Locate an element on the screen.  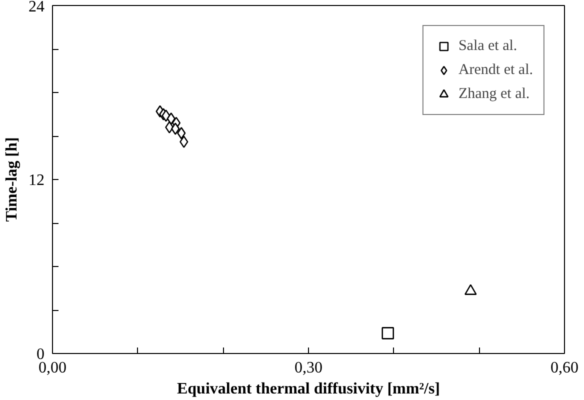
y-tick-label: 12 is located at coordinates (36, 180).